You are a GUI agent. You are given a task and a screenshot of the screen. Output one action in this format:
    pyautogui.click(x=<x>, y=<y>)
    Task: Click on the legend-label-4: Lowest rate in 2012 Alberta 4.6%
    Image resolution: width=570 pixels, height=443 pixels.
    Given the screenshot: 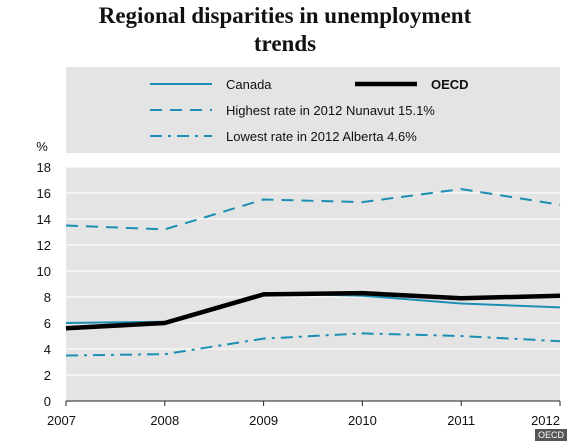 What is the action you would take?
    pyautogui.click(x=321, y=136)
    